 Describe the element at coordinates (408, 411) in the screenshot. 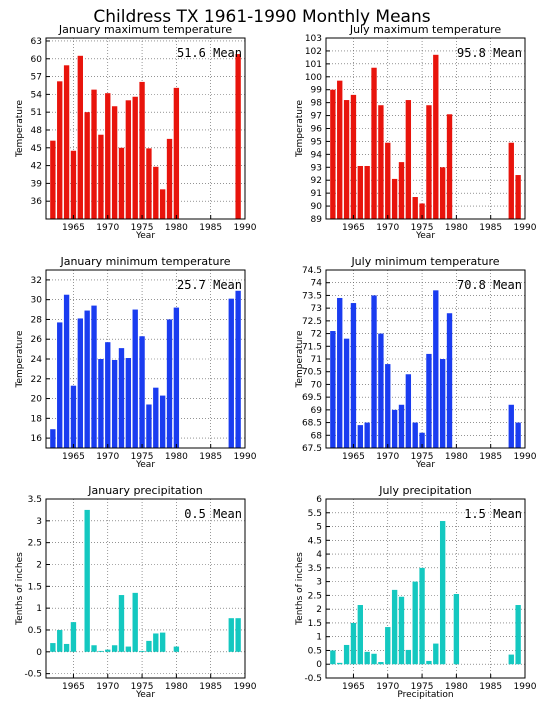

I see `bar-1973` at that location.